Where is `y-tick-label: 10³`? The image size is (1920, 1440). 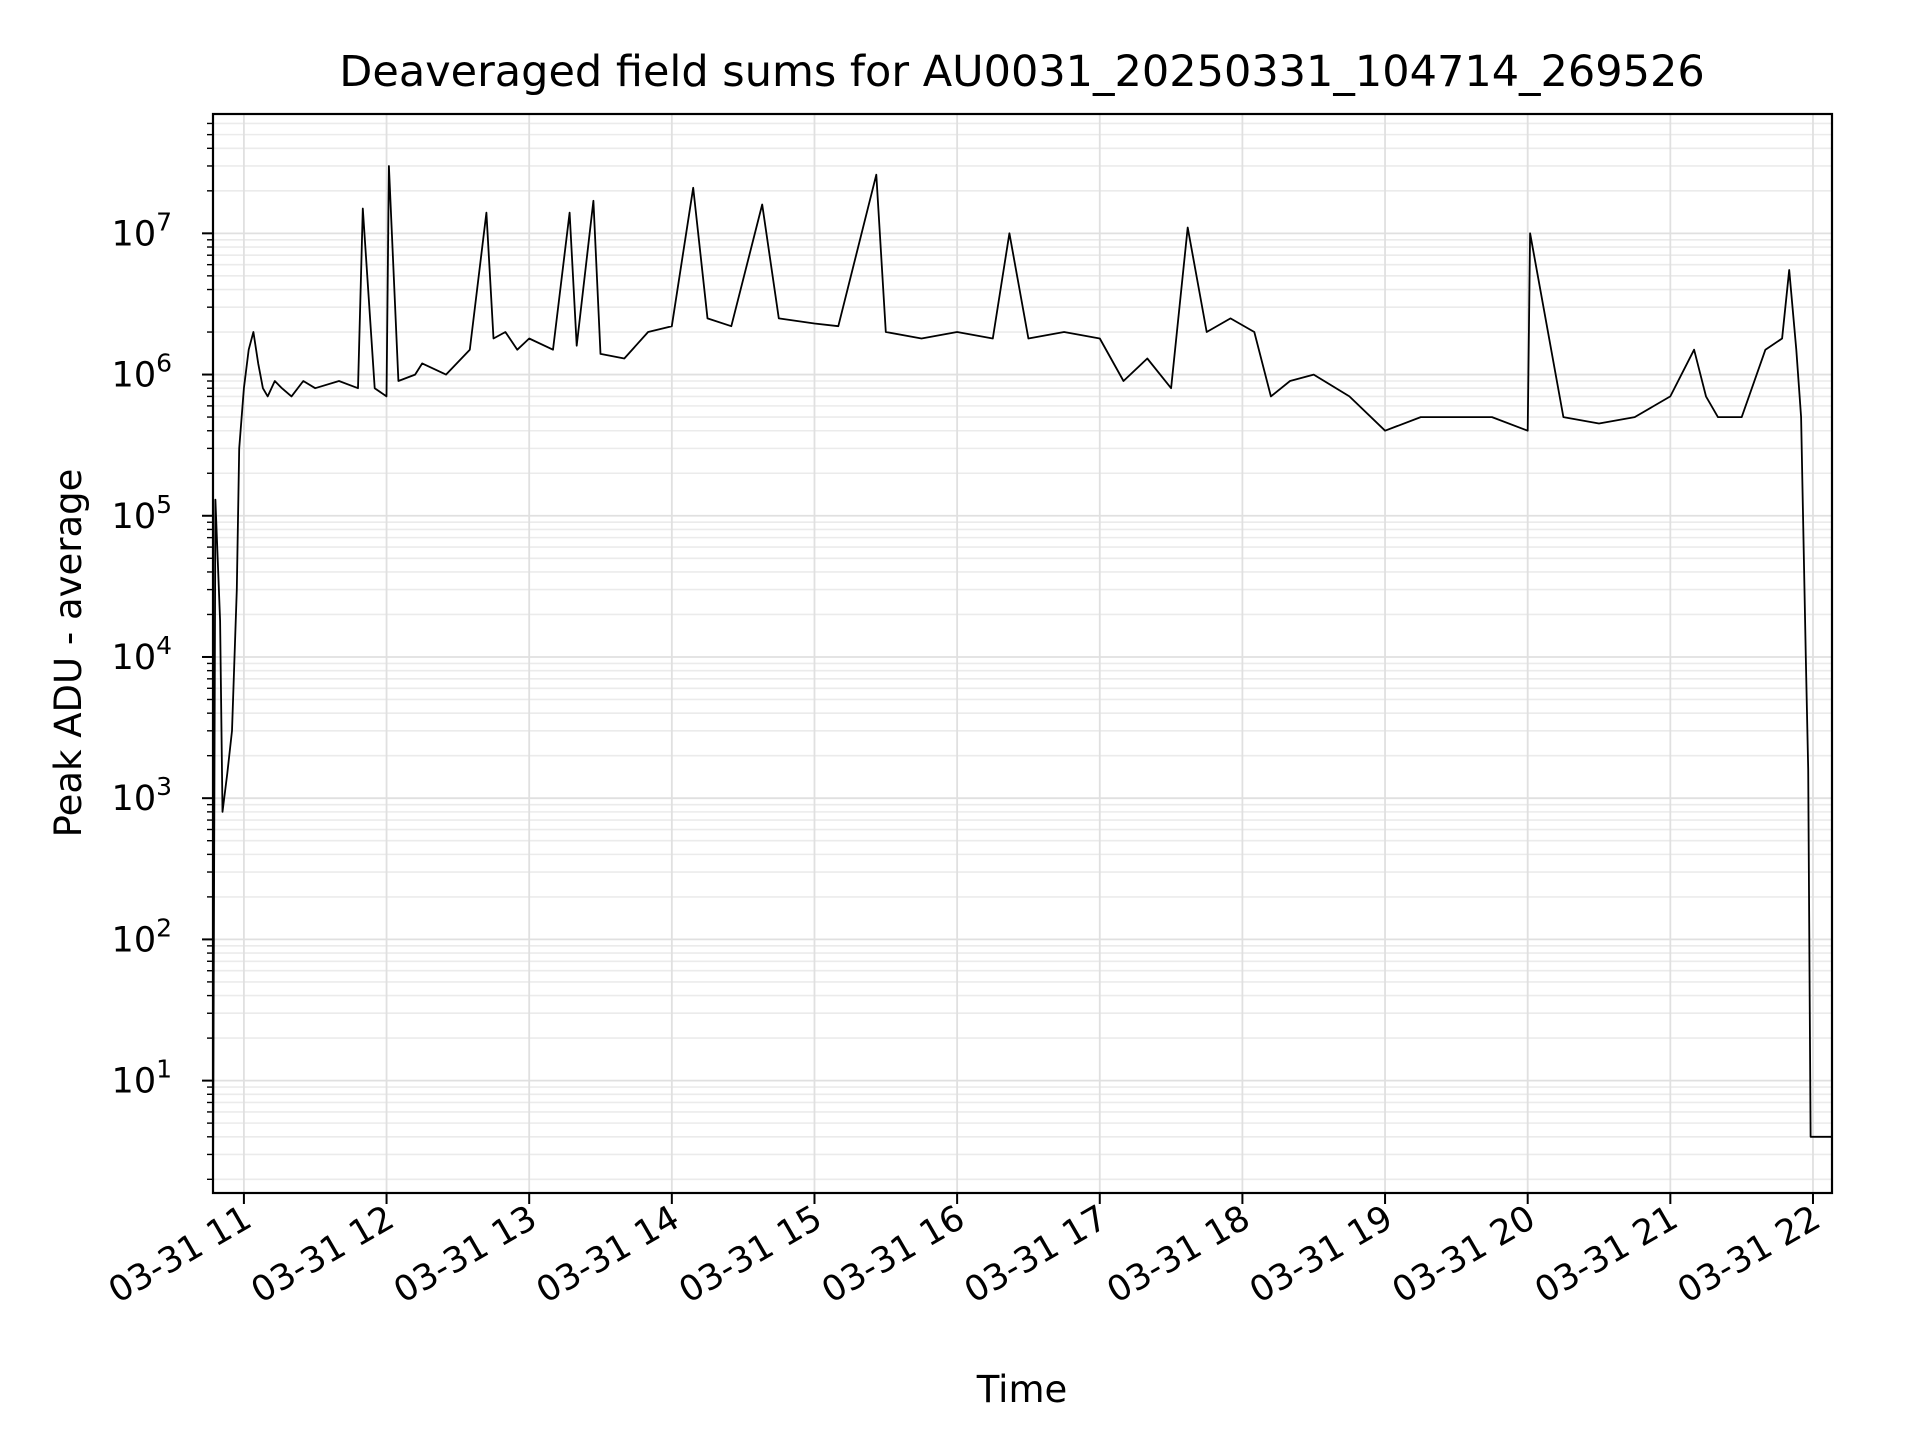
y-tick-label: 10³ is located at coordinates (142, 795).